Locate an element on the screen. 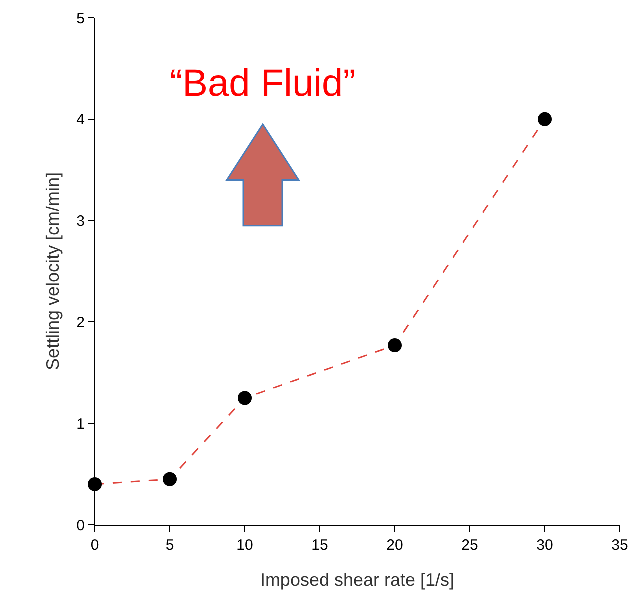 The image size is (639, 611). x-tick-label: 15 is located at coordinates (320, 545).